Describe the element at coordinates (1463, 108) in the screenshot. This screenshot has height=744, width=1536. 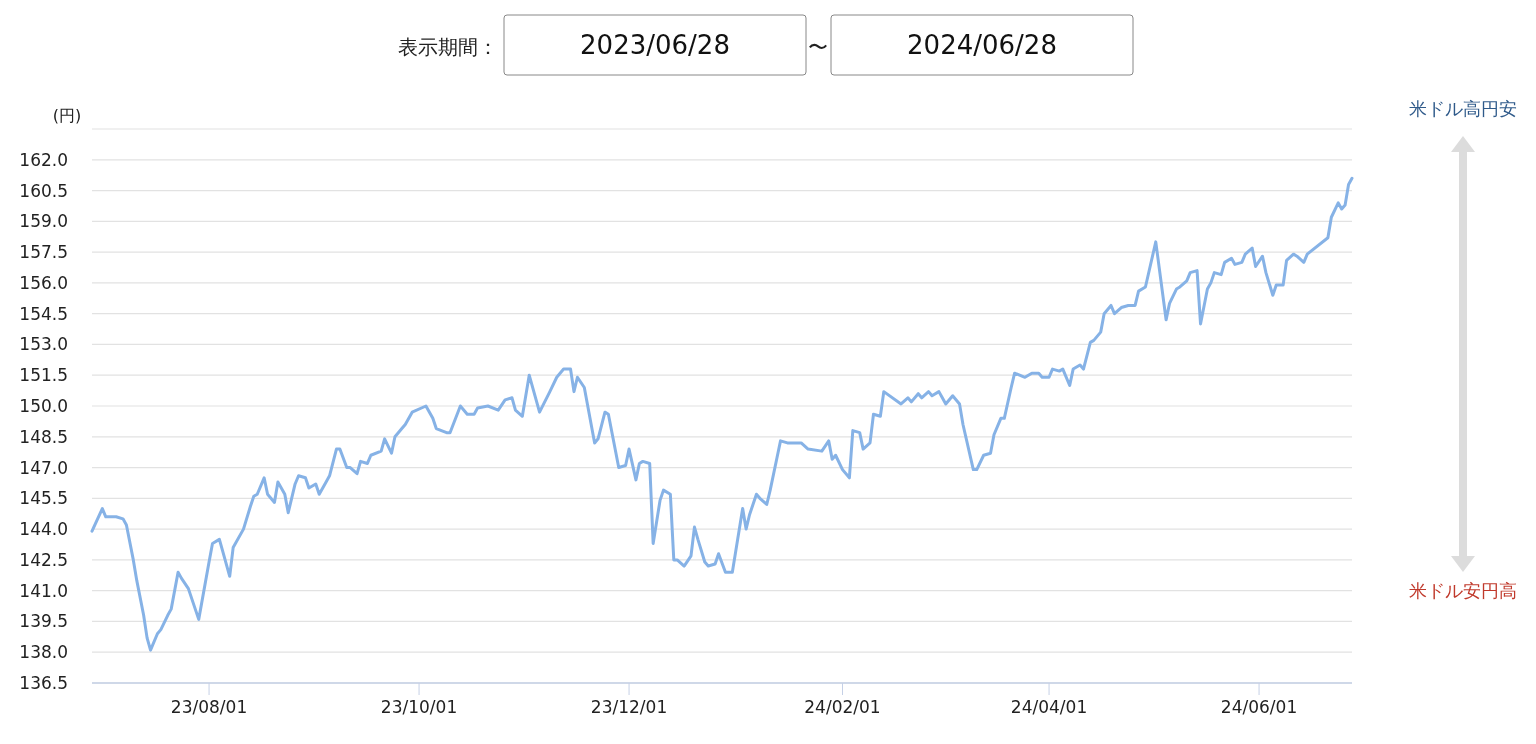
I see `text: 米ドル高円安` at that location.